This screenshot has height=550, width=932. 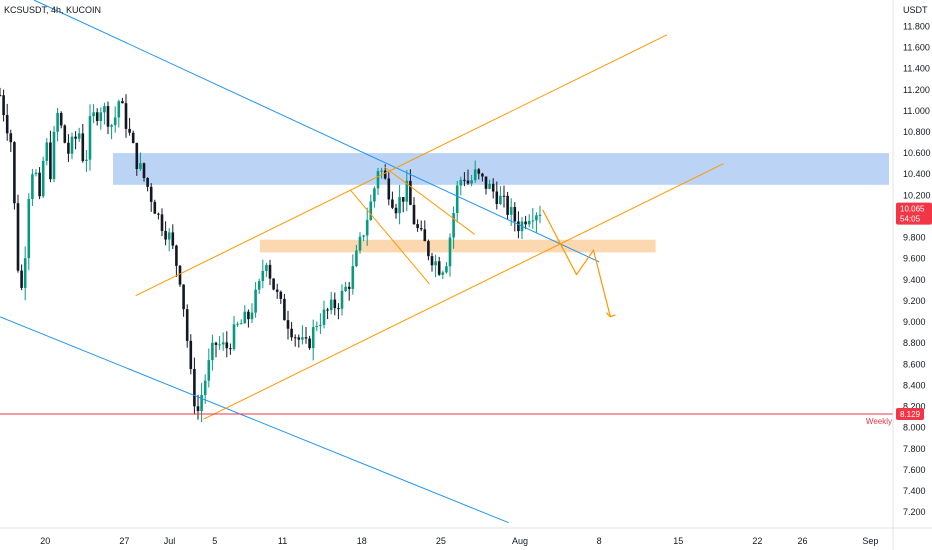 I want to click on falling-wedge-upper-line, so click(x=430, y=200).